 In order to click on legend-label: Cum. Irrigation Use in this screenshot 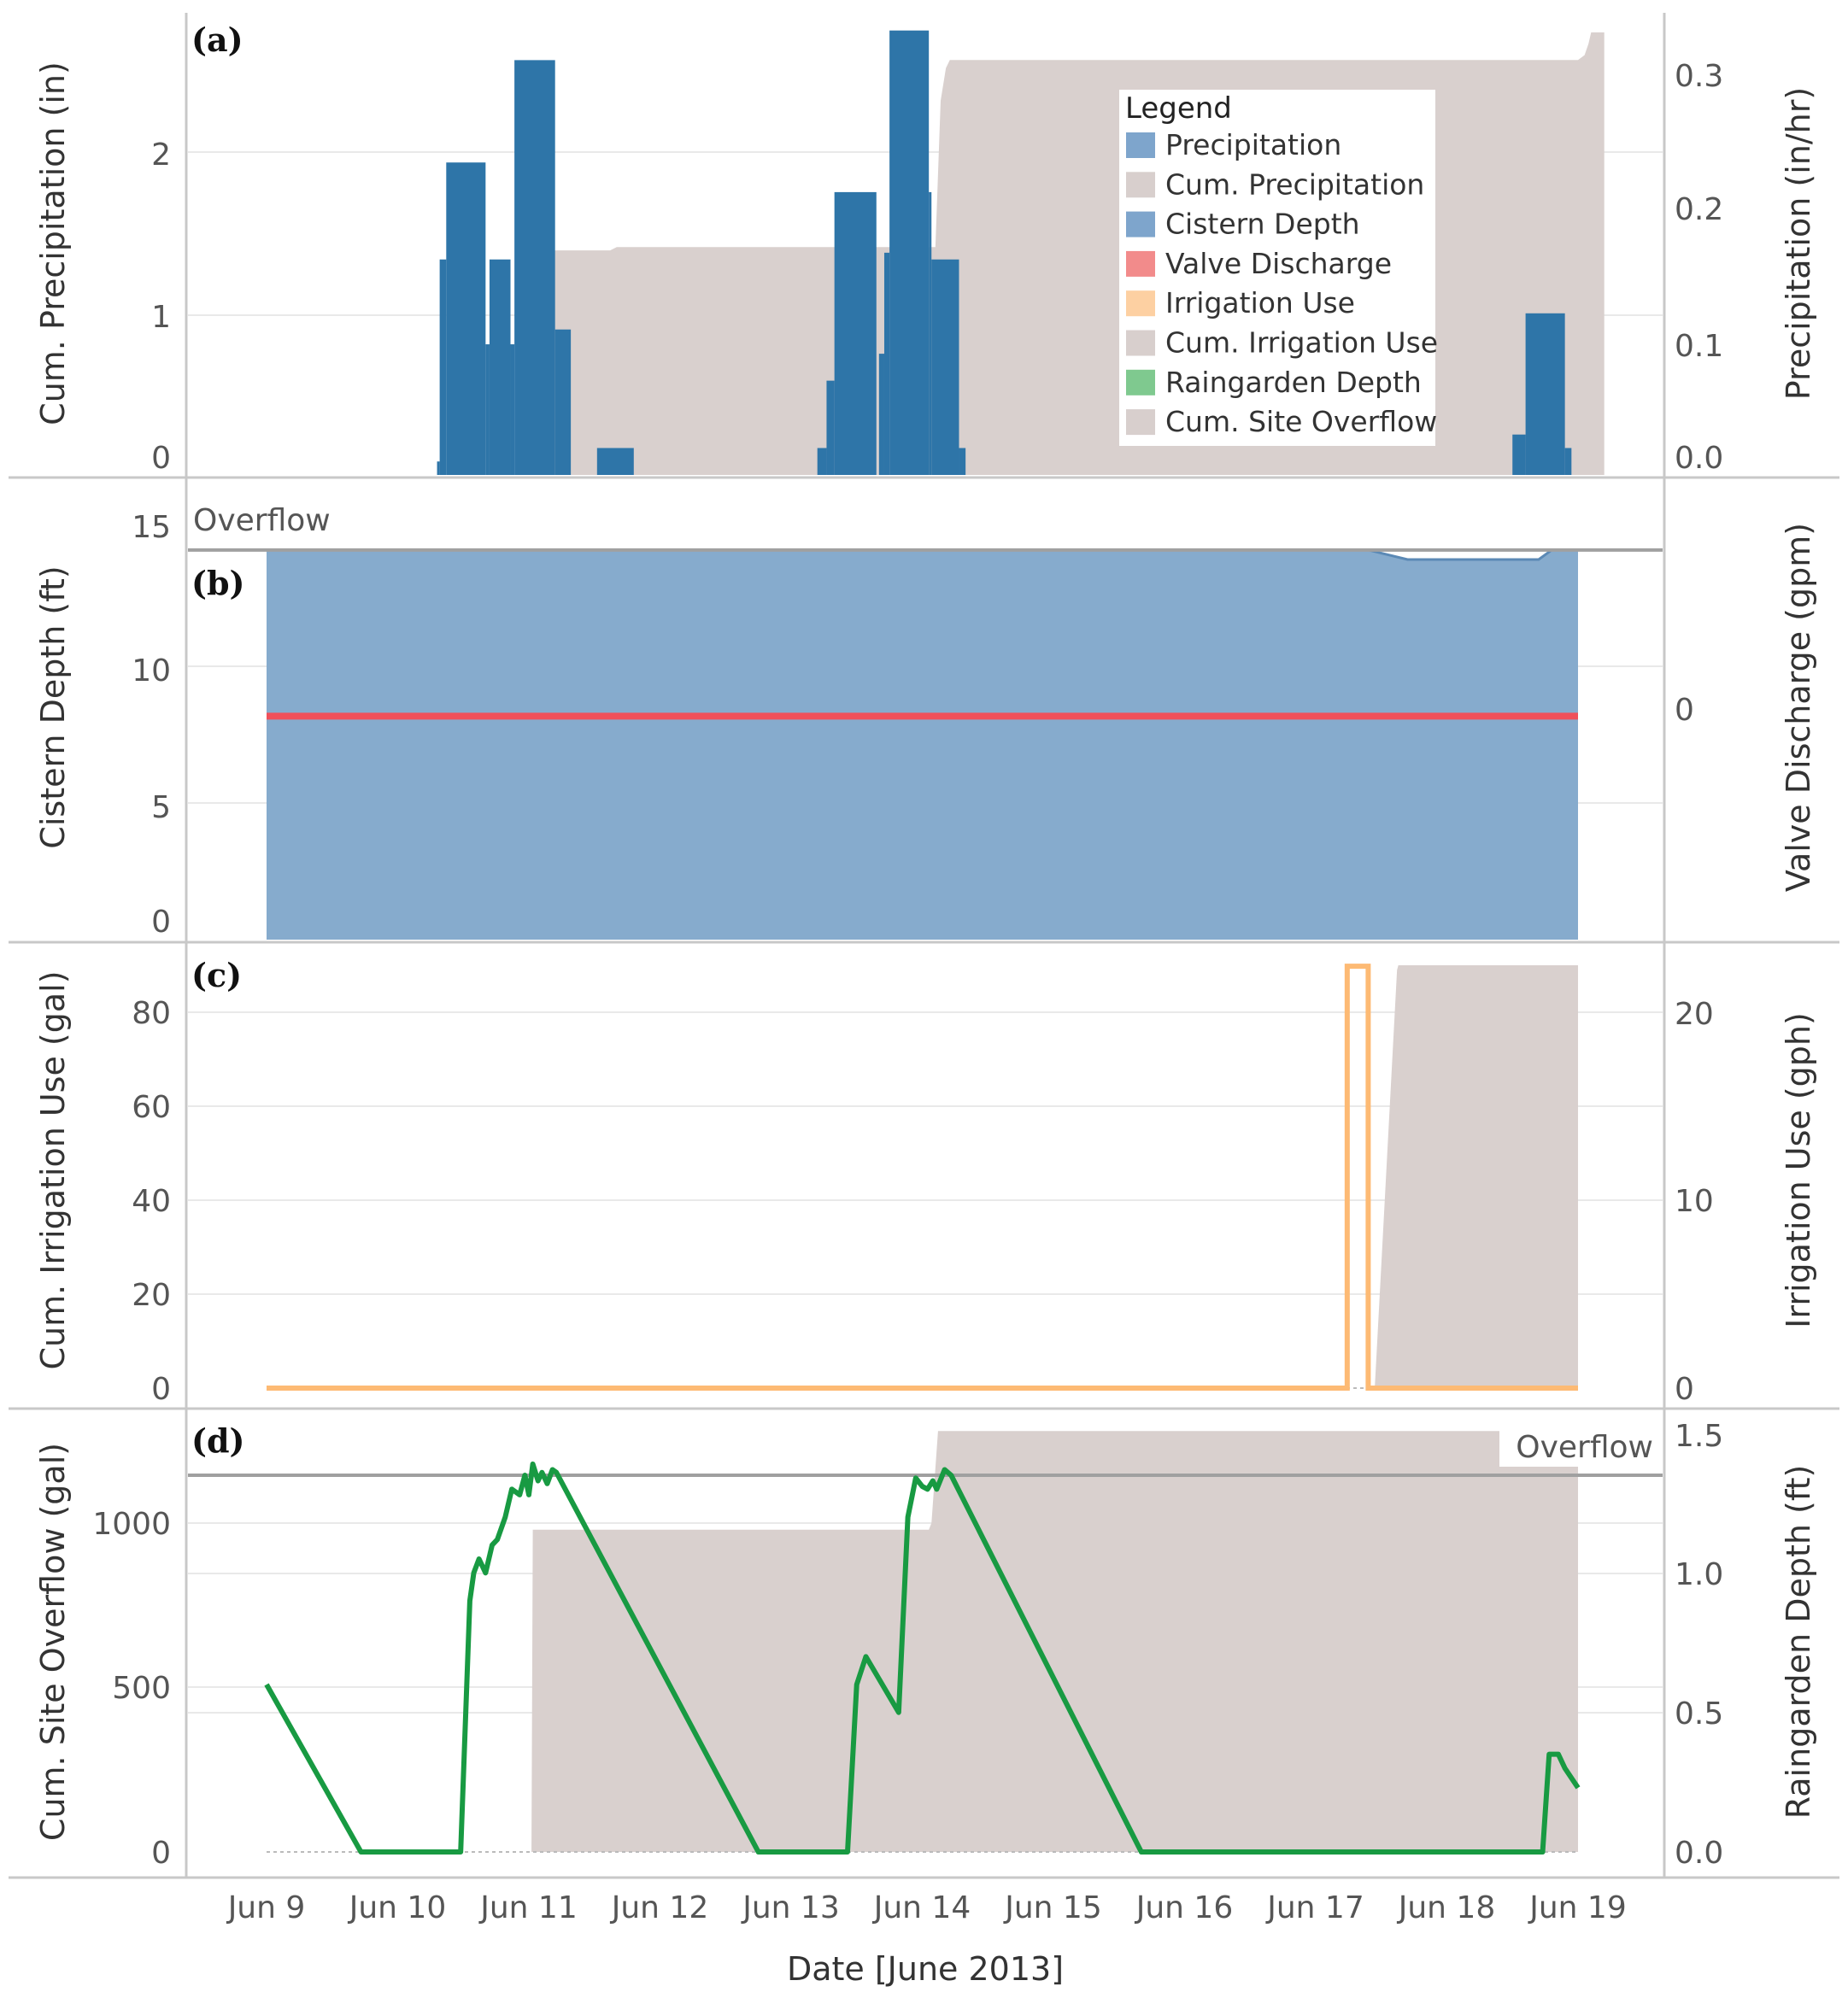, I will do `click(1301, 343)`.